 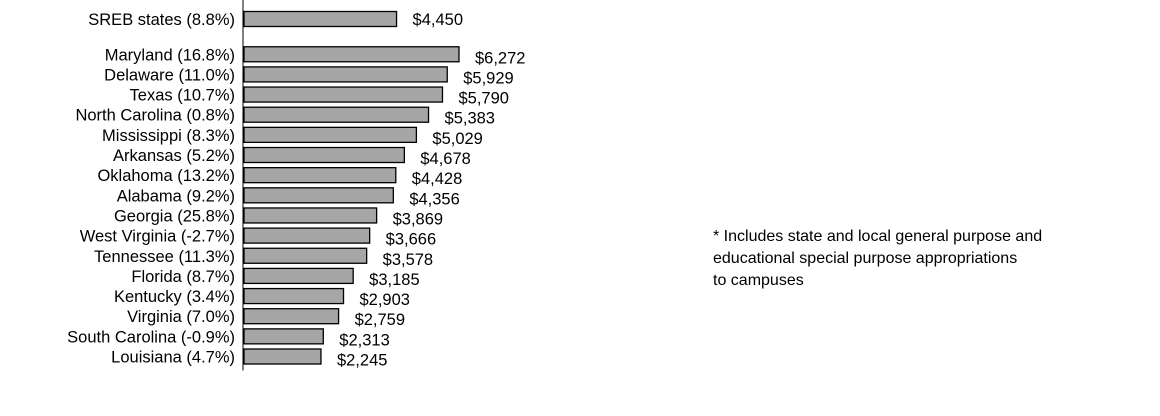 I want to click on data-label: $4,678, so click(x=445, y=159).